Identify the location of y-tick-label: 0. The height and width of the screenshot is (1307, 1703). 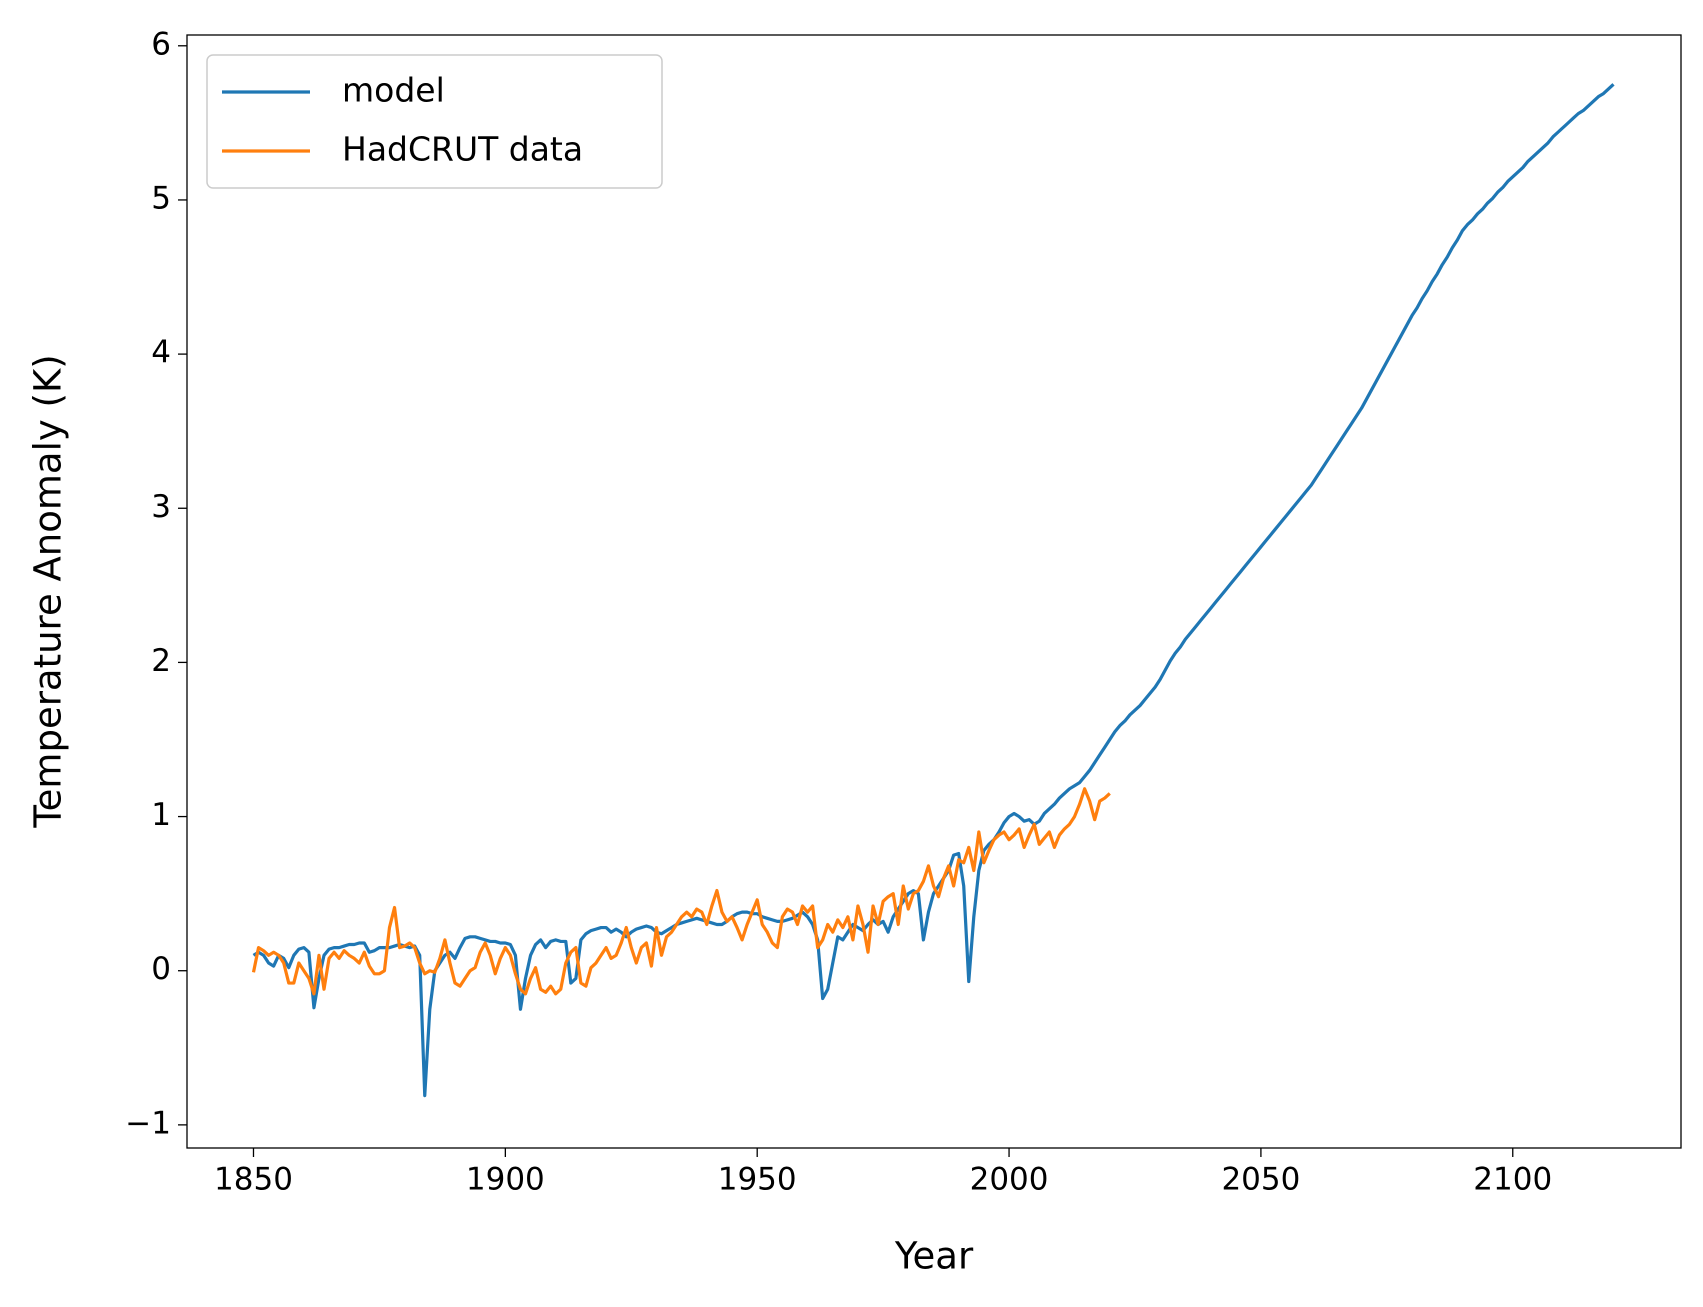
(161, 969).